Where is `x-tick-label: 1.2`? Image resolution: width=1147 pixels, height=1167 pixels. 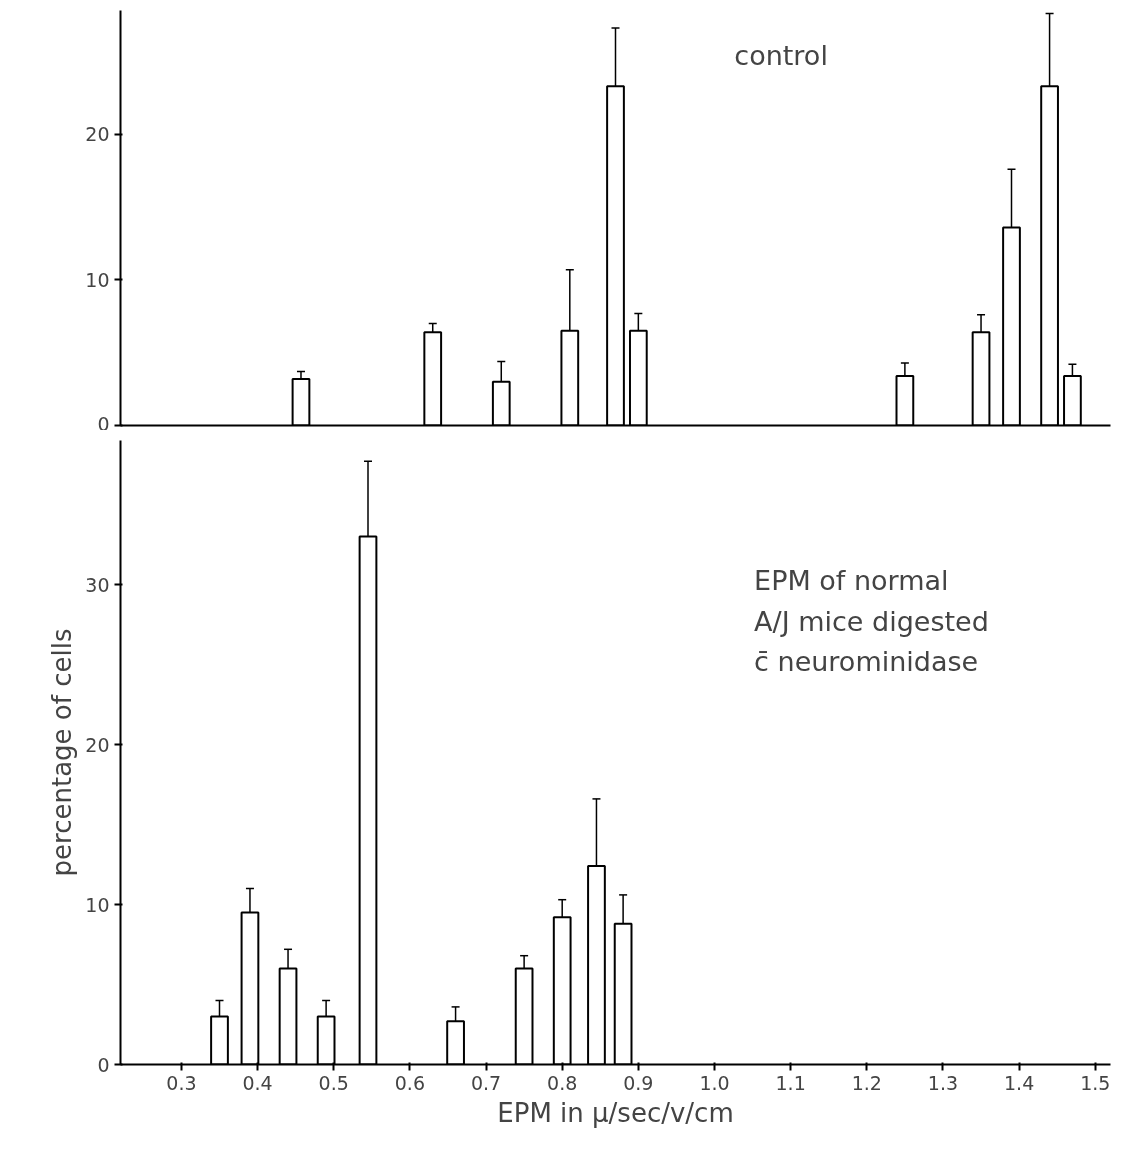
x-tick-label: 1.2 is located at coordinates (866, 1082).